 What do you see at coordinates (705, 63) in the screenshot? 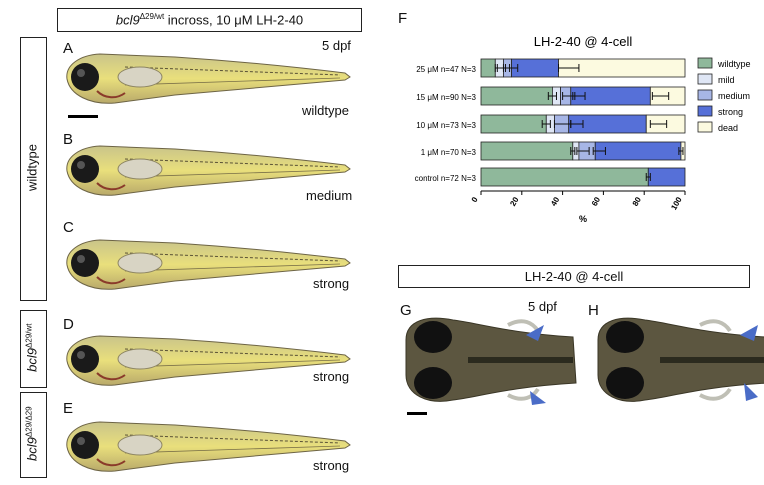
I see `legend-swatch-wildtype` at bounding box center [705, 63].